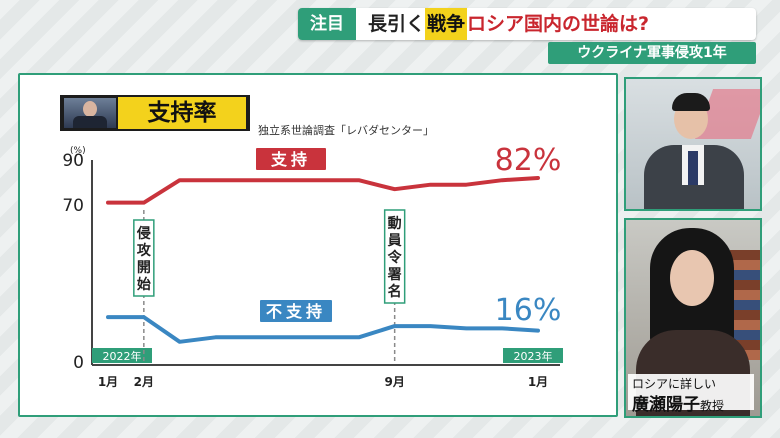 Image resolution: width=780 pixels, height=438 pixels. What do you see at coordinates (90, 109) in the screenshot?
I see `portrait-head` at bounding box center [90, 109].